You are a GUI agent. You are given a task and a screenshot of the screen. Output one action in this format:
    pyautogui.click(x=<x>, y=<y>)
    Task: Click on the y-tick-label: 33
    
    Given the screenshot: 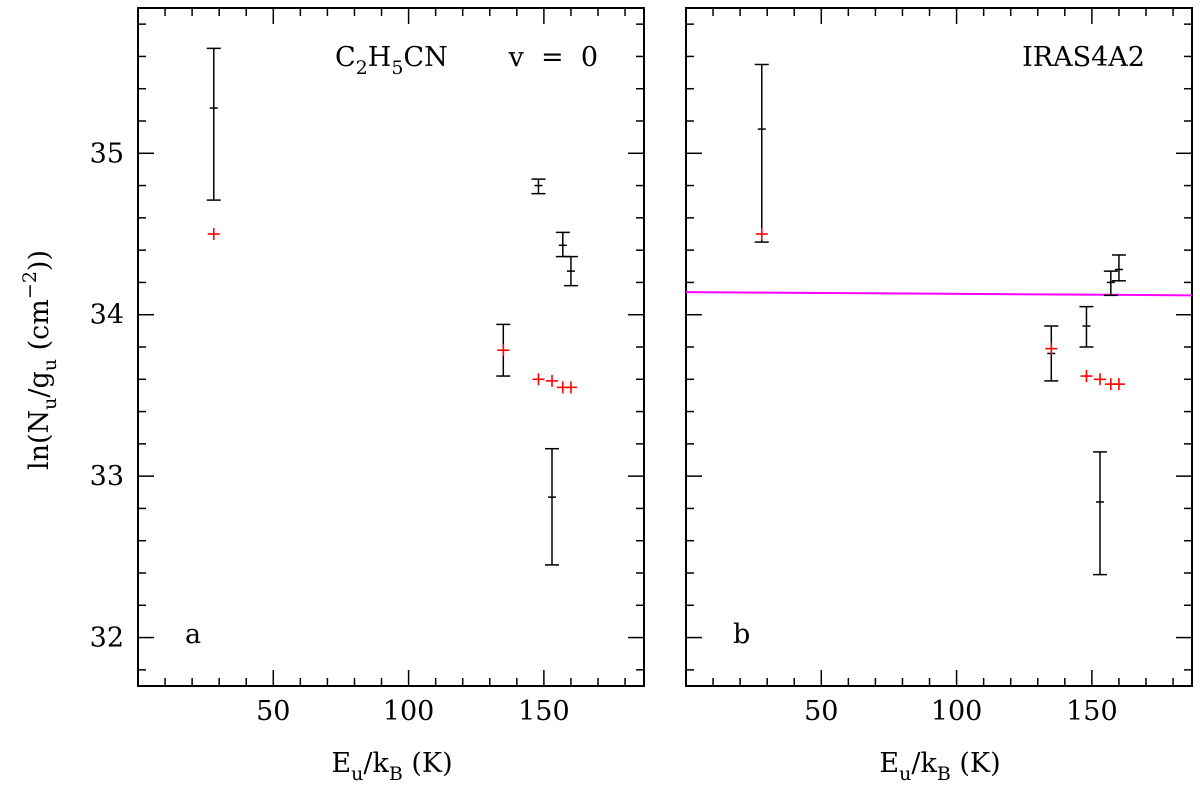 What is the action you would take?
    pyautogui.click(x=107, y=476)
    